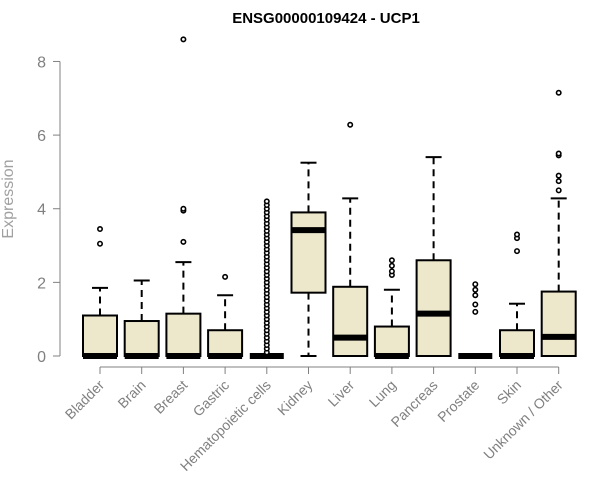 The image size is (600, 500). What do you see at coordinates (85, 400) in the screenshot?
I see `x-tick-label: Bladder` at bounding box center [85, 400].